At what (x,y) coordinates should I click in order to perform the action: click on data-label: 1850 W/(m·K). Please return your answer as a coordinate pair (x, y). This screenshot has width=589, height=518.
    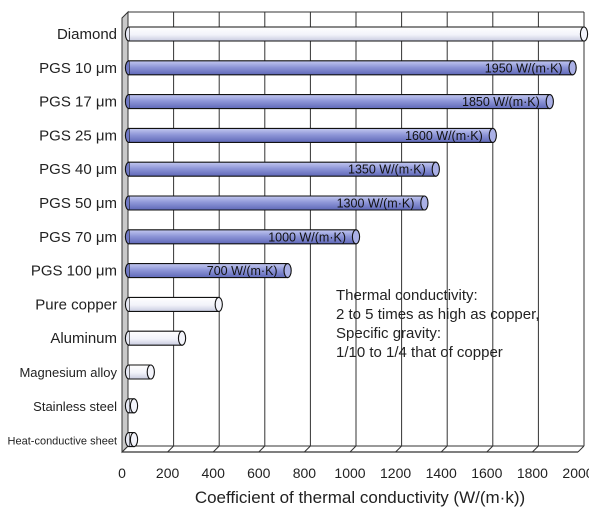
    Looking at the image, I should click on (501, 102).